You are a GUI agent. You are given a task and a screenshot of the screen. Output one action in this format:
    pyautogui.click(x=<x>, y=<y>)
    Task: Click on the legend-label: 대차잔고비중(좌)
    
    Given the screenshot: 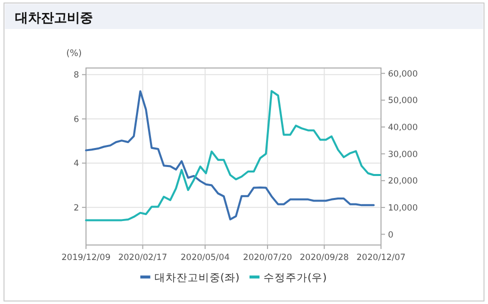 What is the action you would take?
    pyautogui.click(x=197, y=278)
    